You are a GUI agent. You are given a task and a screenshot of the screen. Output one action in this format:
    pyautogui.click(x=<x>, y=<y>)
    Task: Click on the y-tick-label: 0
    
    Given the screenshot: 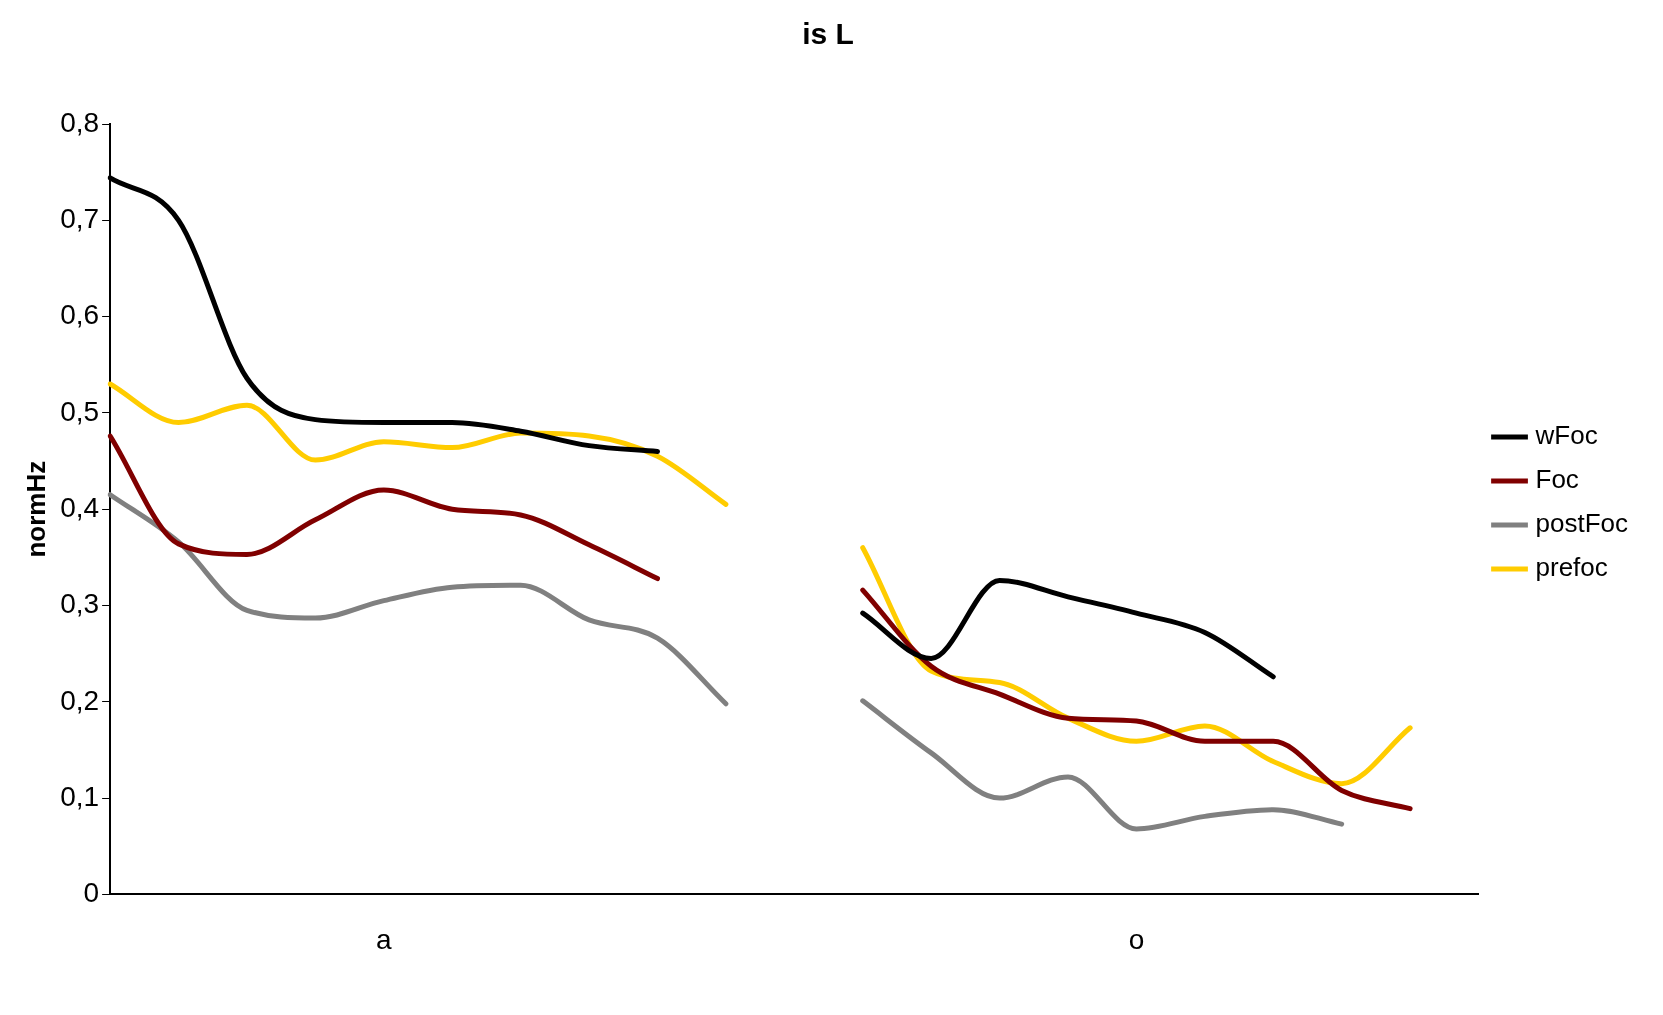 What is the action you would take?
    pyautogui.click(x=91, y=893)
    